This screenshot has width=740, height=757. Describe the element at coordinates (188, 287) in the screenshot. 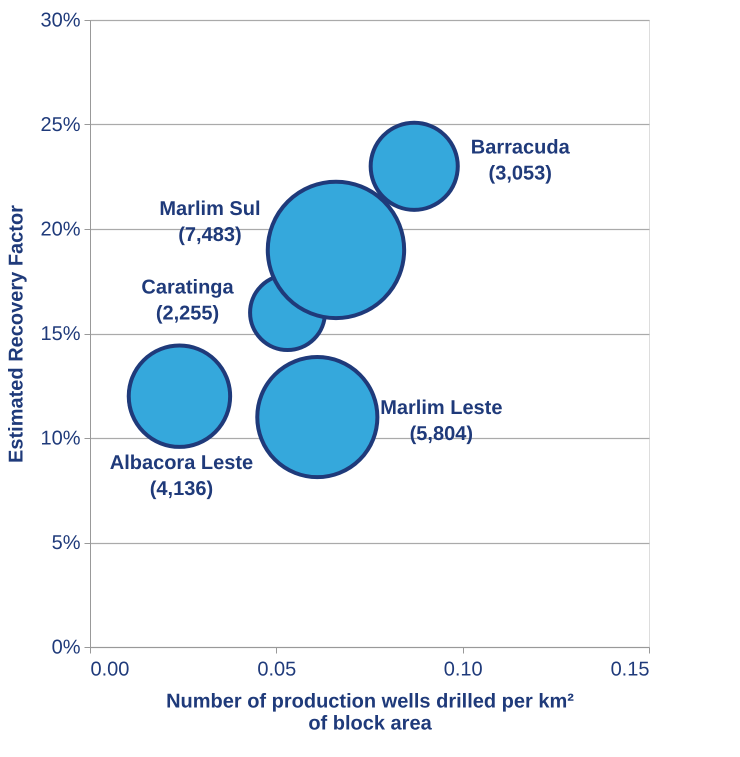

I see `series-label: Caratinga` at that location.